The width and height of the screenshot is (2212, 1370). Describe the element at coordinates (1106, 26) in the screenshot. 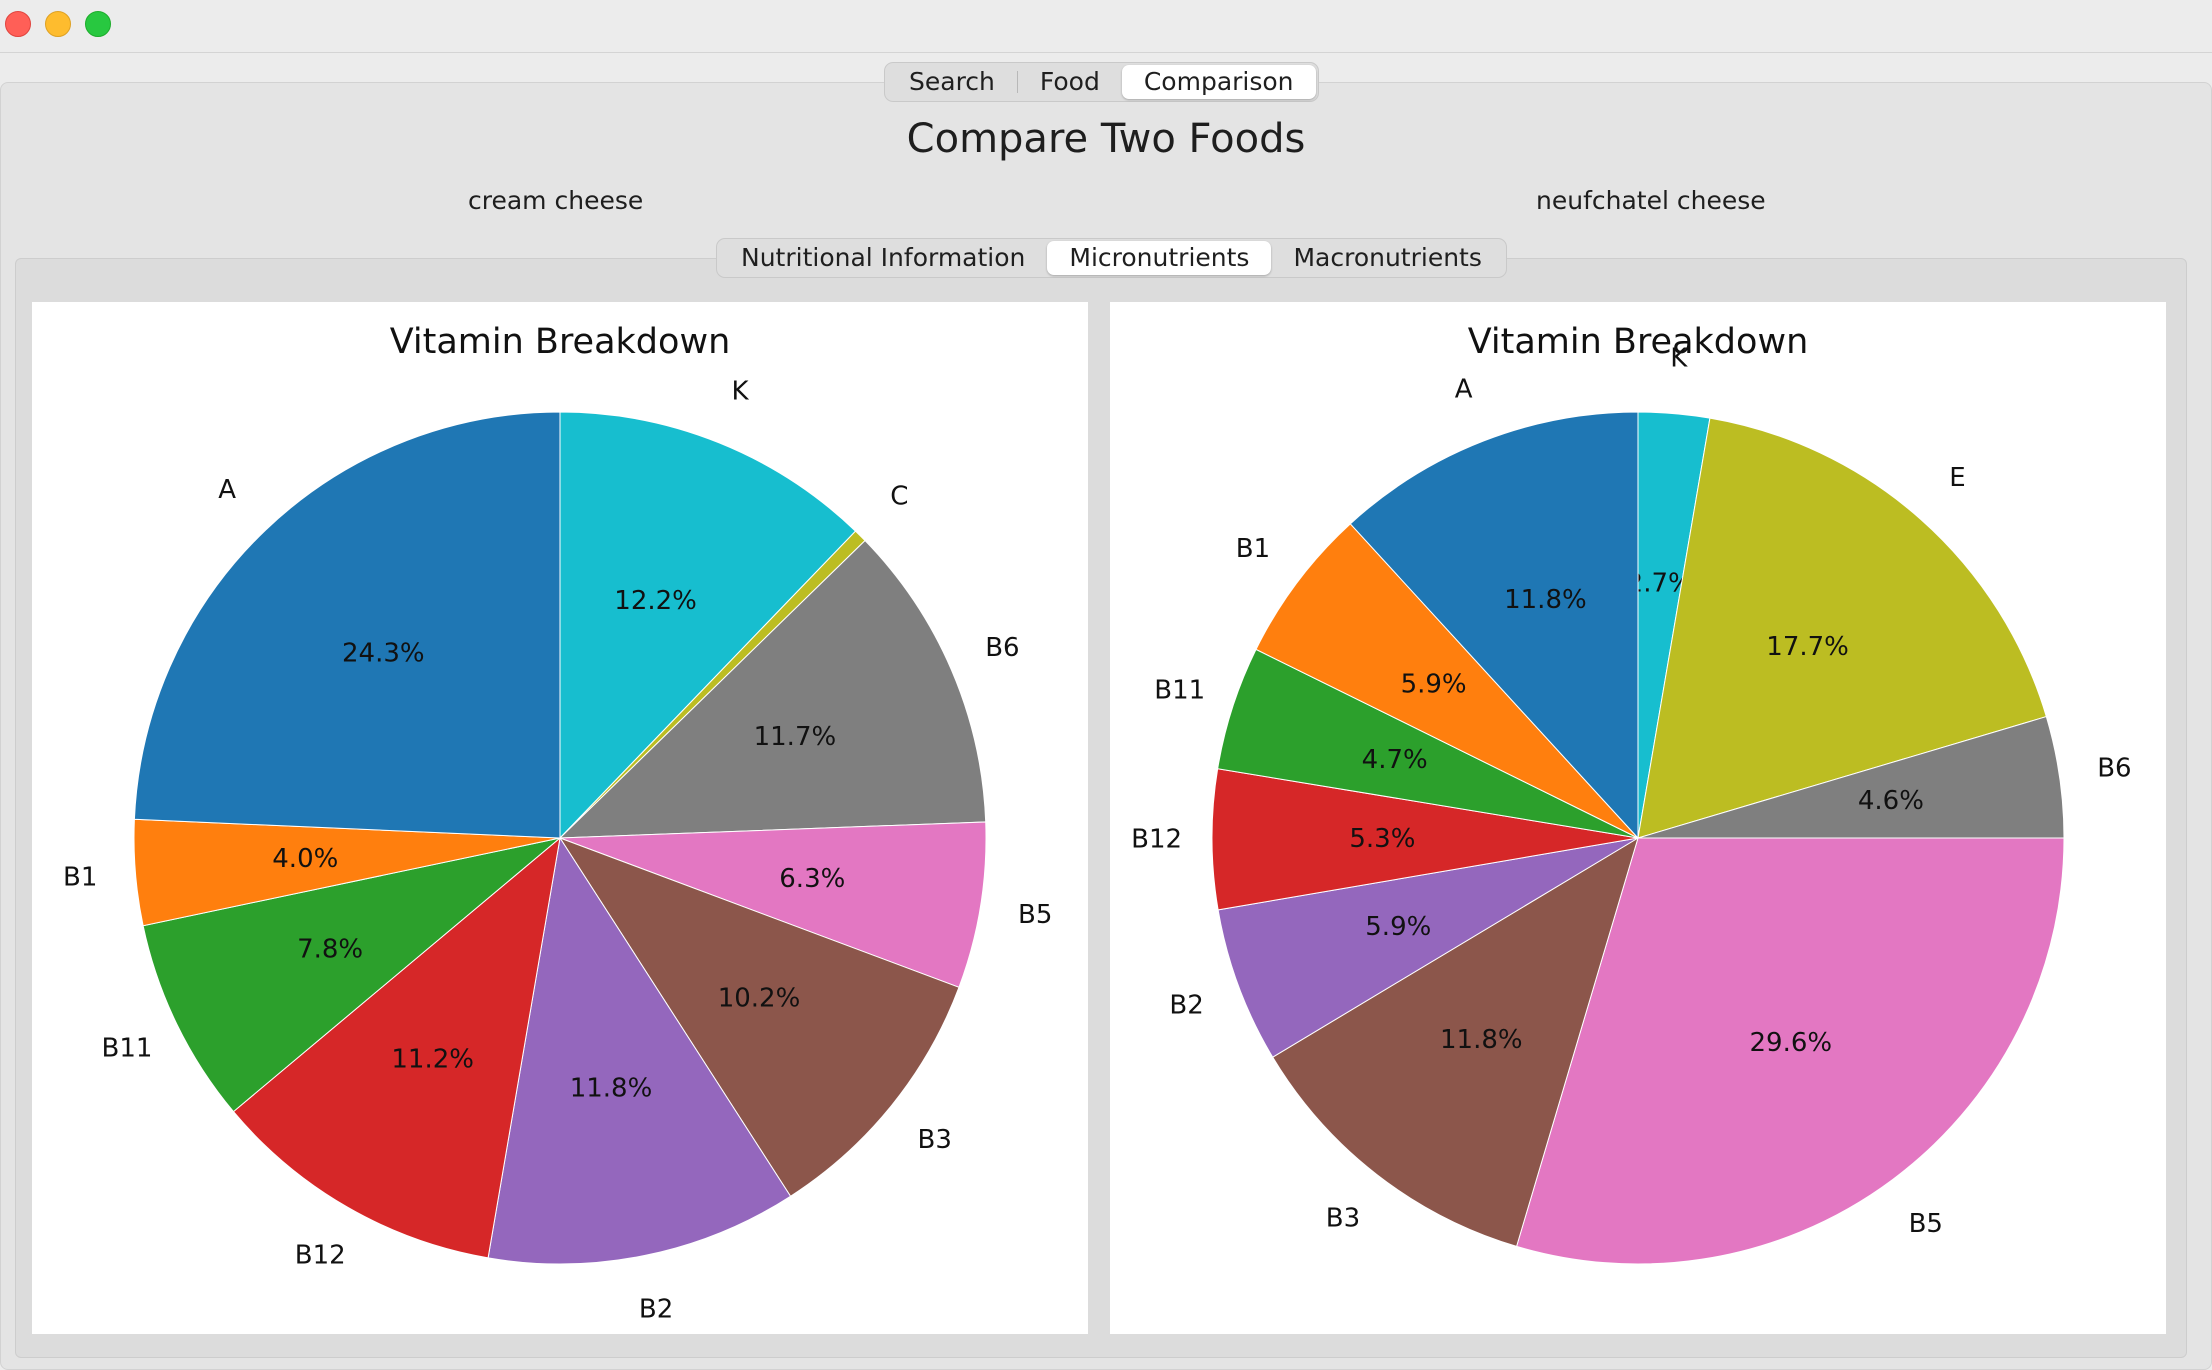

I see `title-bar` at that location.